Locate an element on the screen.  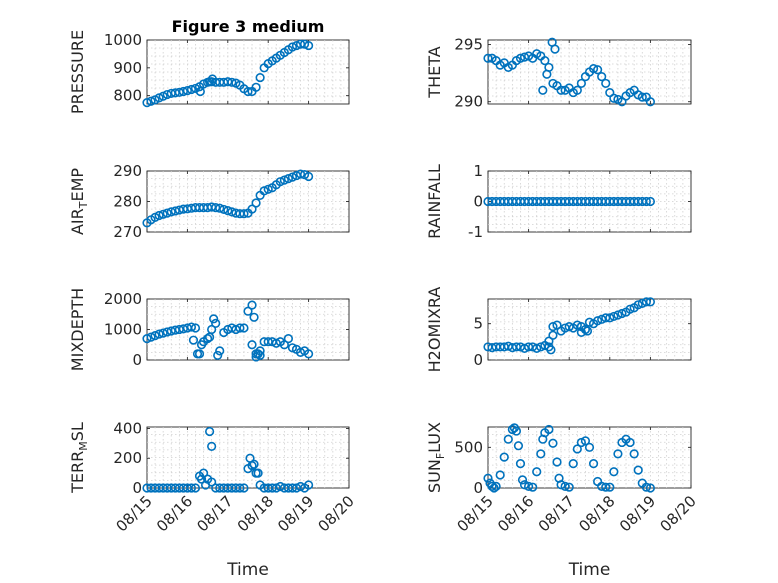
series-air_temp is located at coordinates (228, 198).